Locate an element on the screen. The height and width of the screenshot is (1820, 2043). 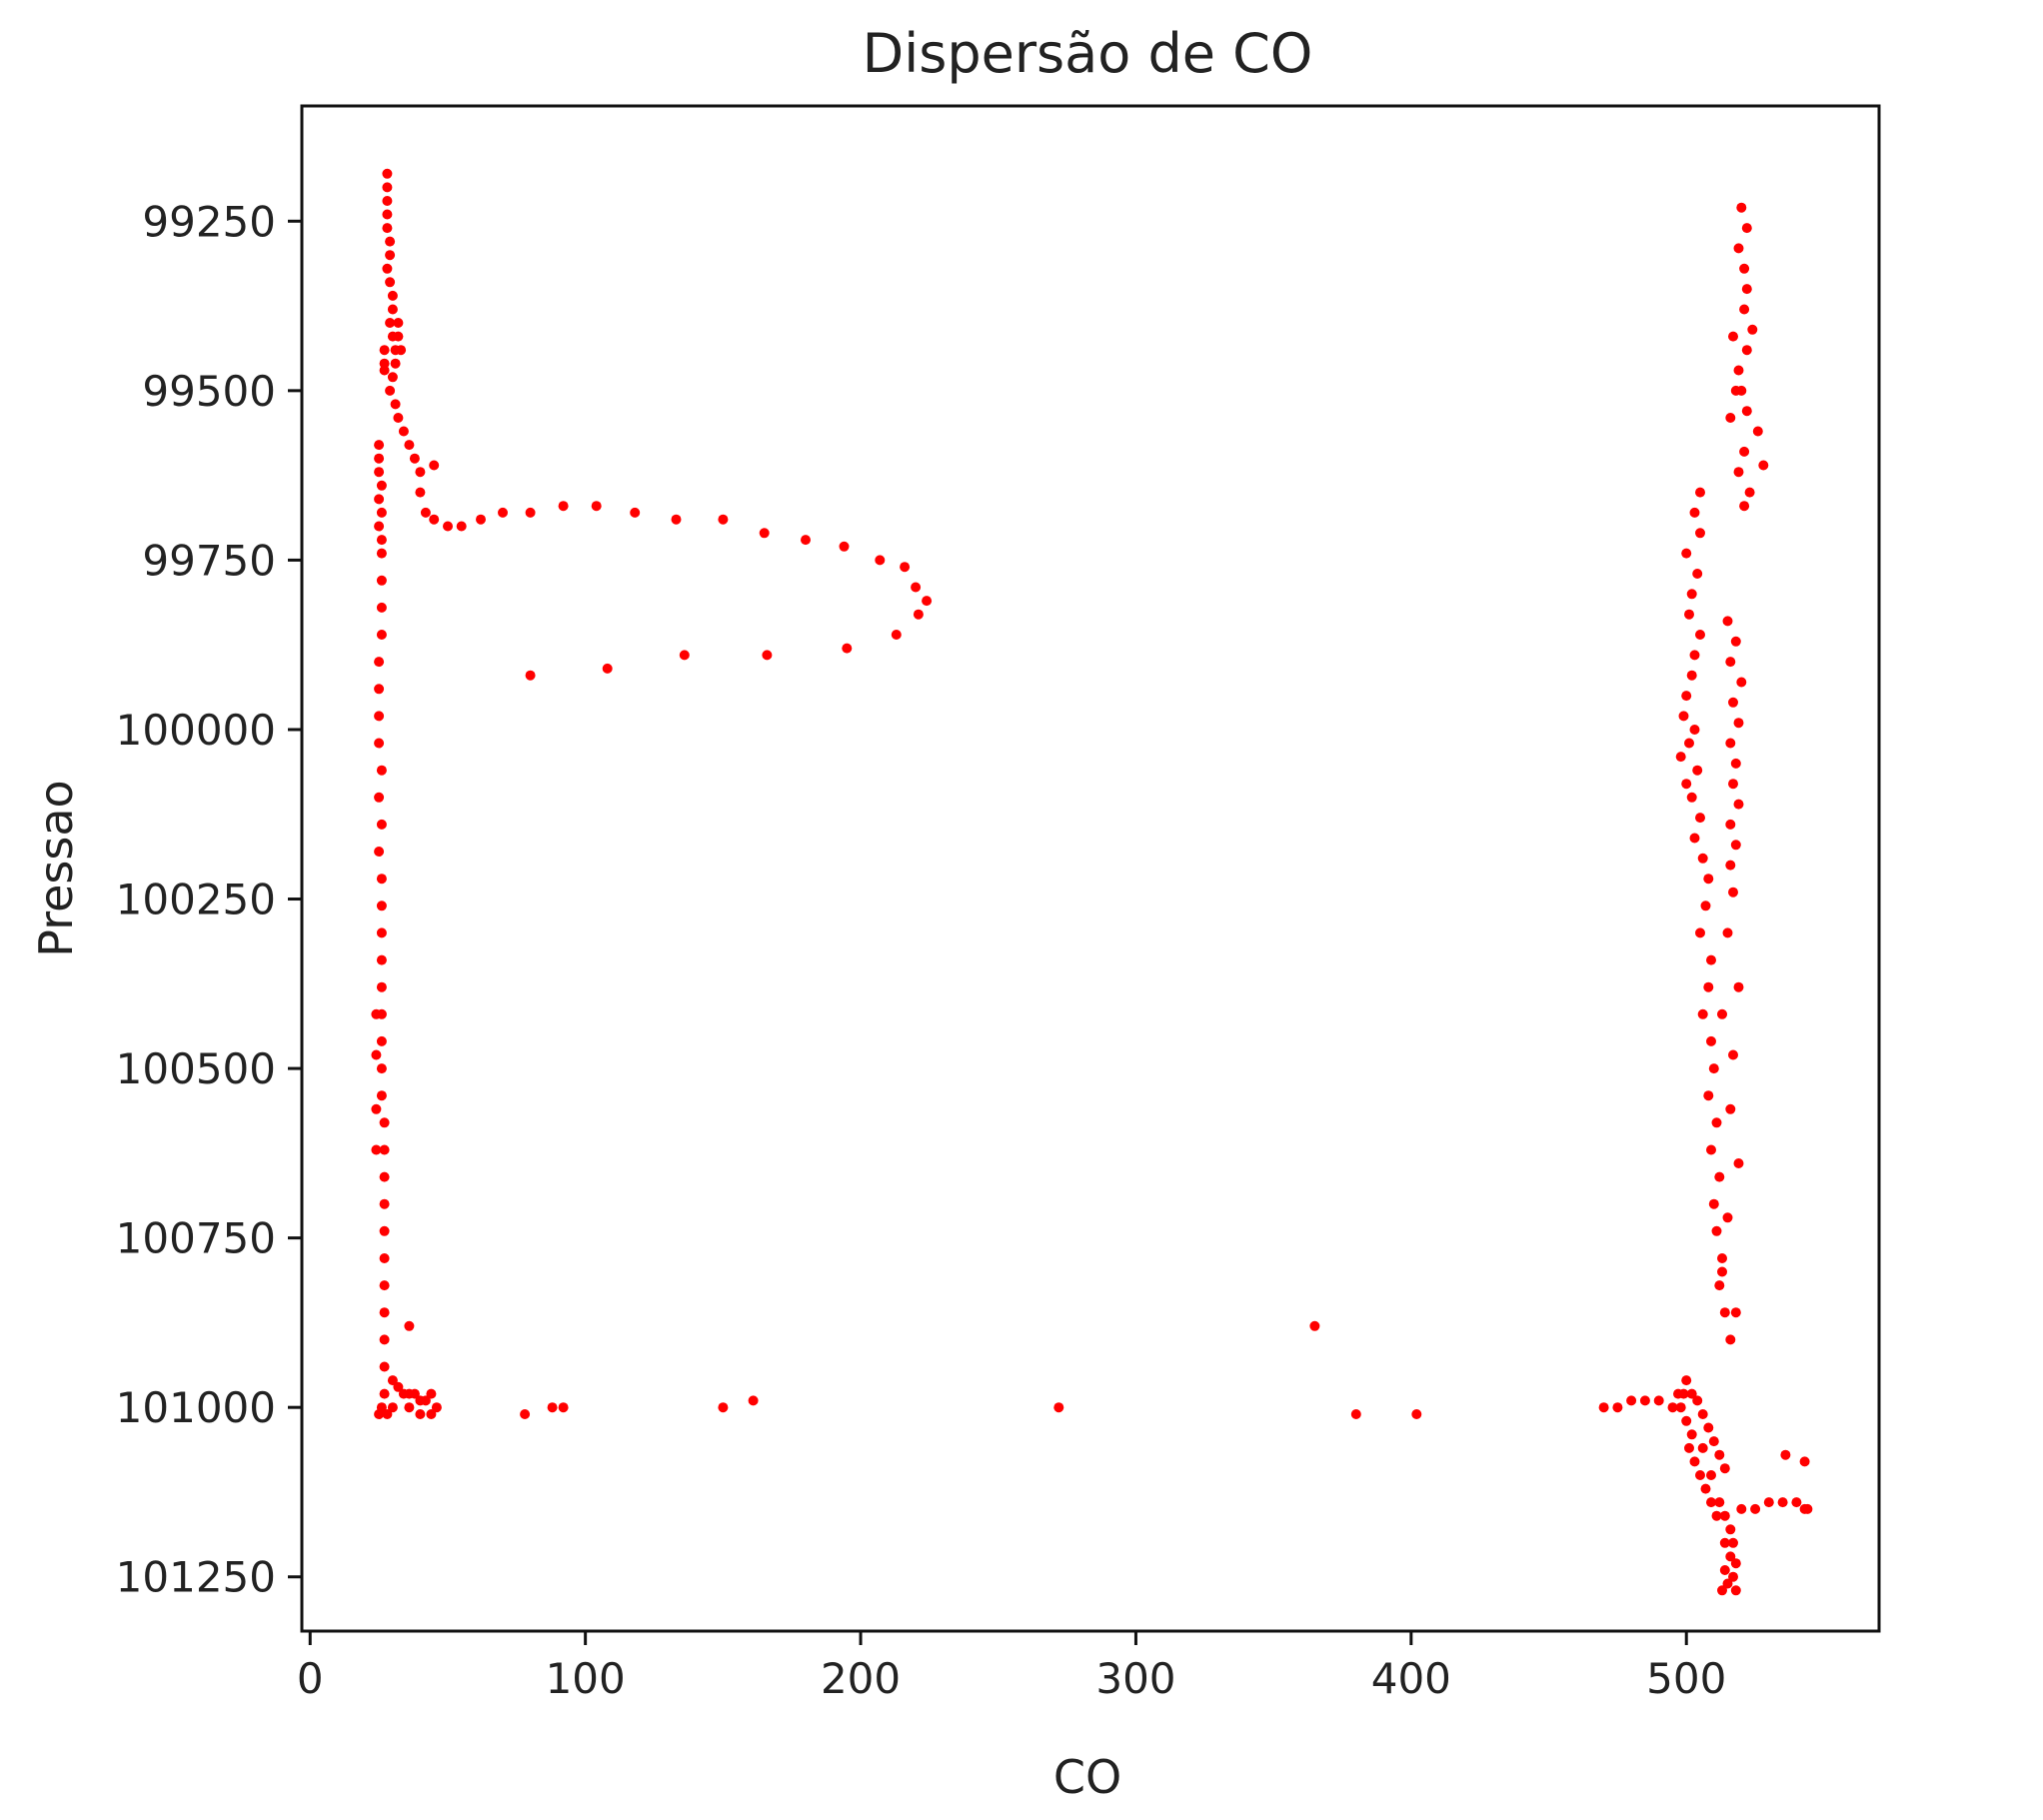
y-tick-label: 101000 is located at coordinates (196, 1407).